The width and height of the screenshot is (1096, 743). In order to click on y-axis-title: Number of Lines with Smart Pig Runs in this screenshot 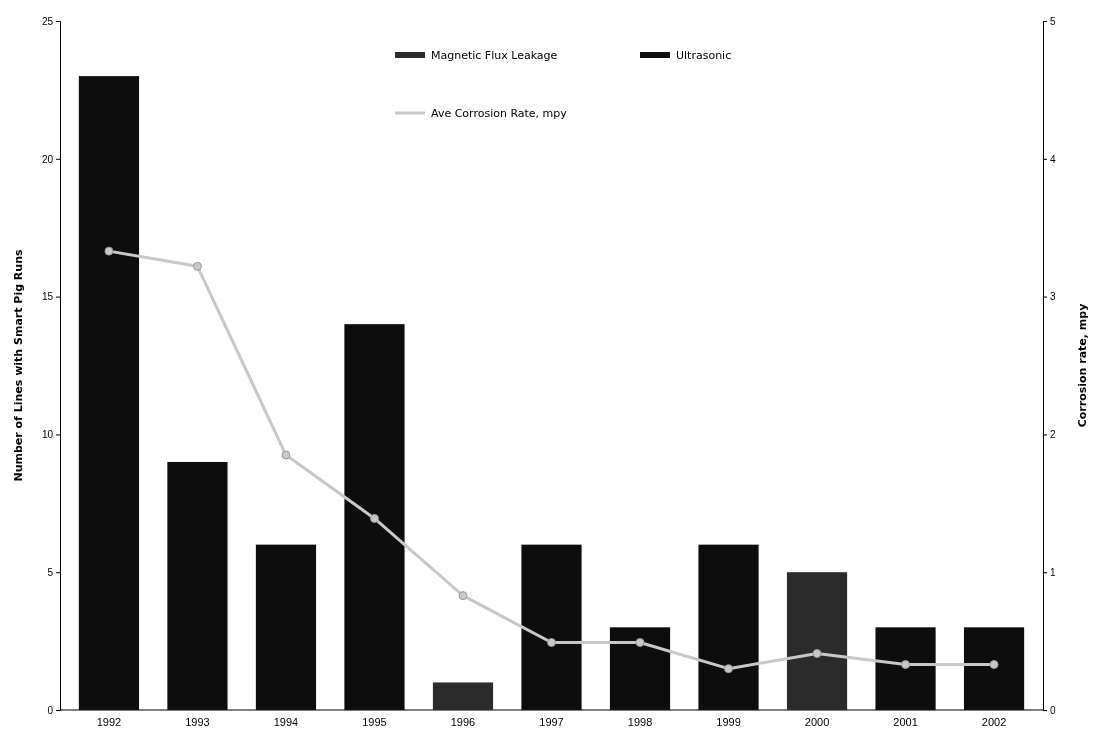, I will do `click(18, 365)`.